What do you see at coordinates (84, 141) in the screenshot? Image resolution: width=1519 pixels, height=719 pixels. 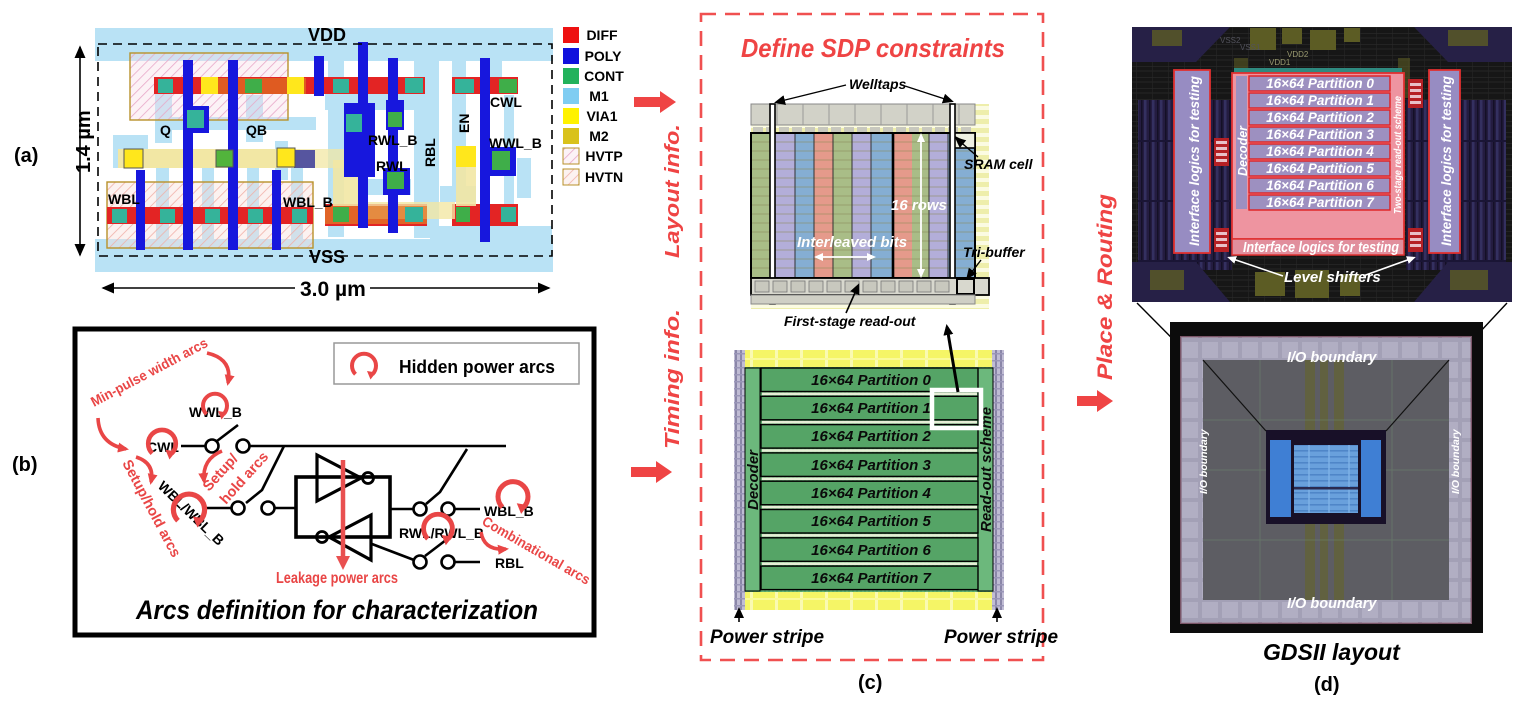 I see `svg-text: 1.4 µm` at bounding box center [84, 141].